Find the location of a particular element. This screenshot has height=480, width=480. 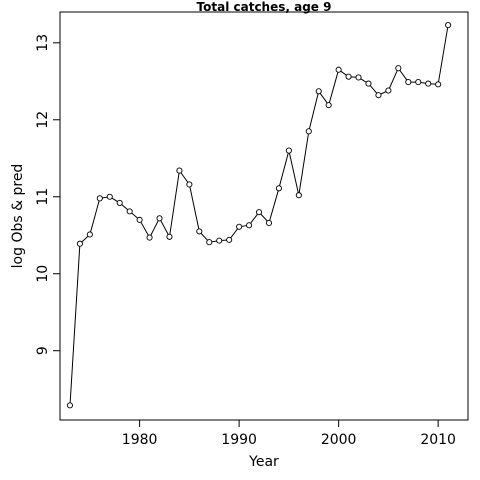

data-point-1983 is located at coordinates (169, 236).